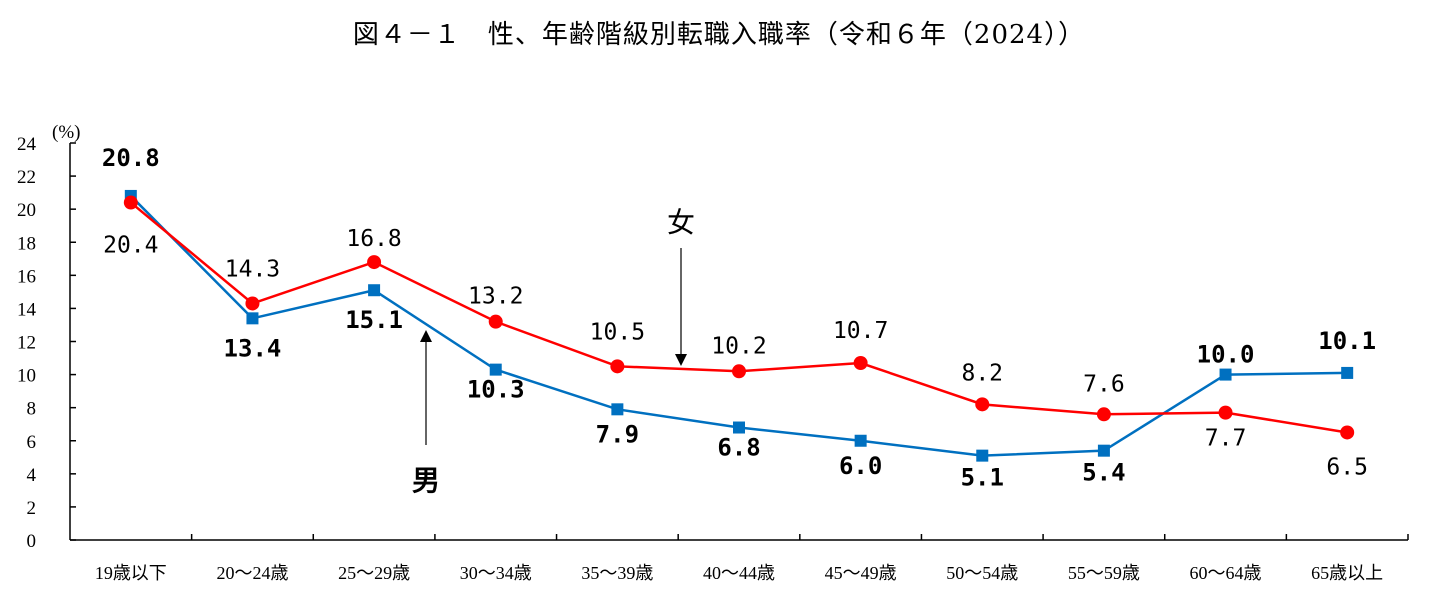  I want to click on y-tick-label: 24, so click(27, 144).